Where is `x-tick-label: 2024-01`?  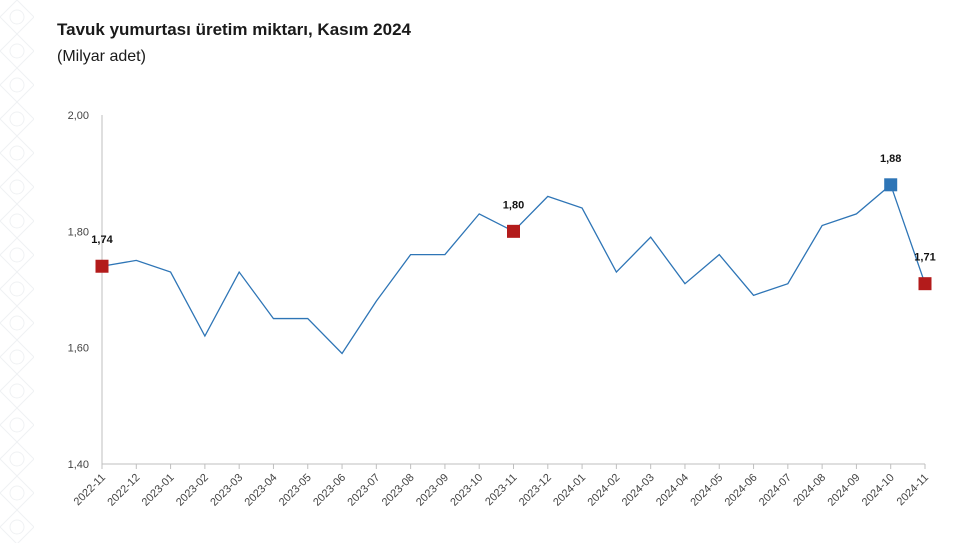
x-tick-label: 2024-01 is located at coordinates (569, 490).